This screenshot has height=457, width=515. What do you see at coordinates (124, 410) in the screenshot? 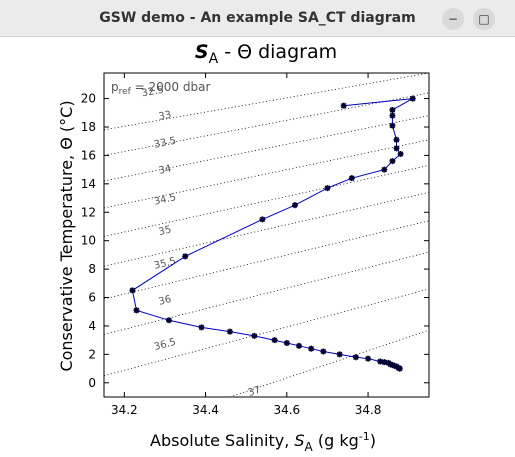
I see `x-tick-label-0: 34.2` at bounding box center [124, 410].